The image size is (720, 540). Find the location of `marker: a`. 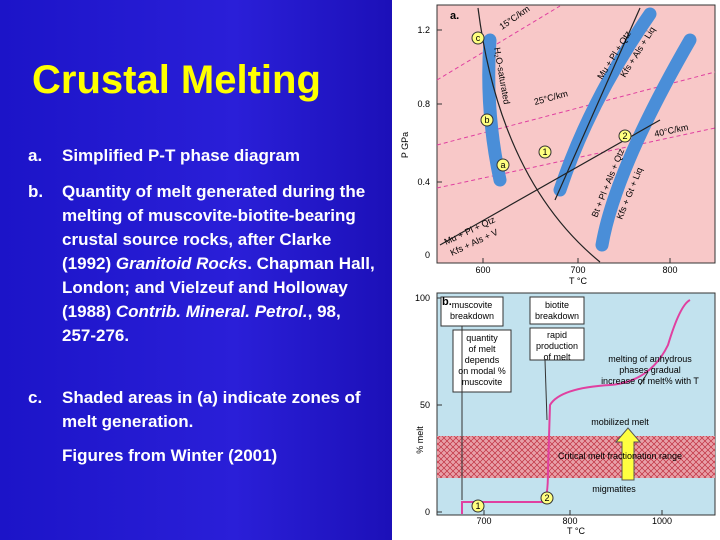

marker: a is located at coordinates (502, 165).